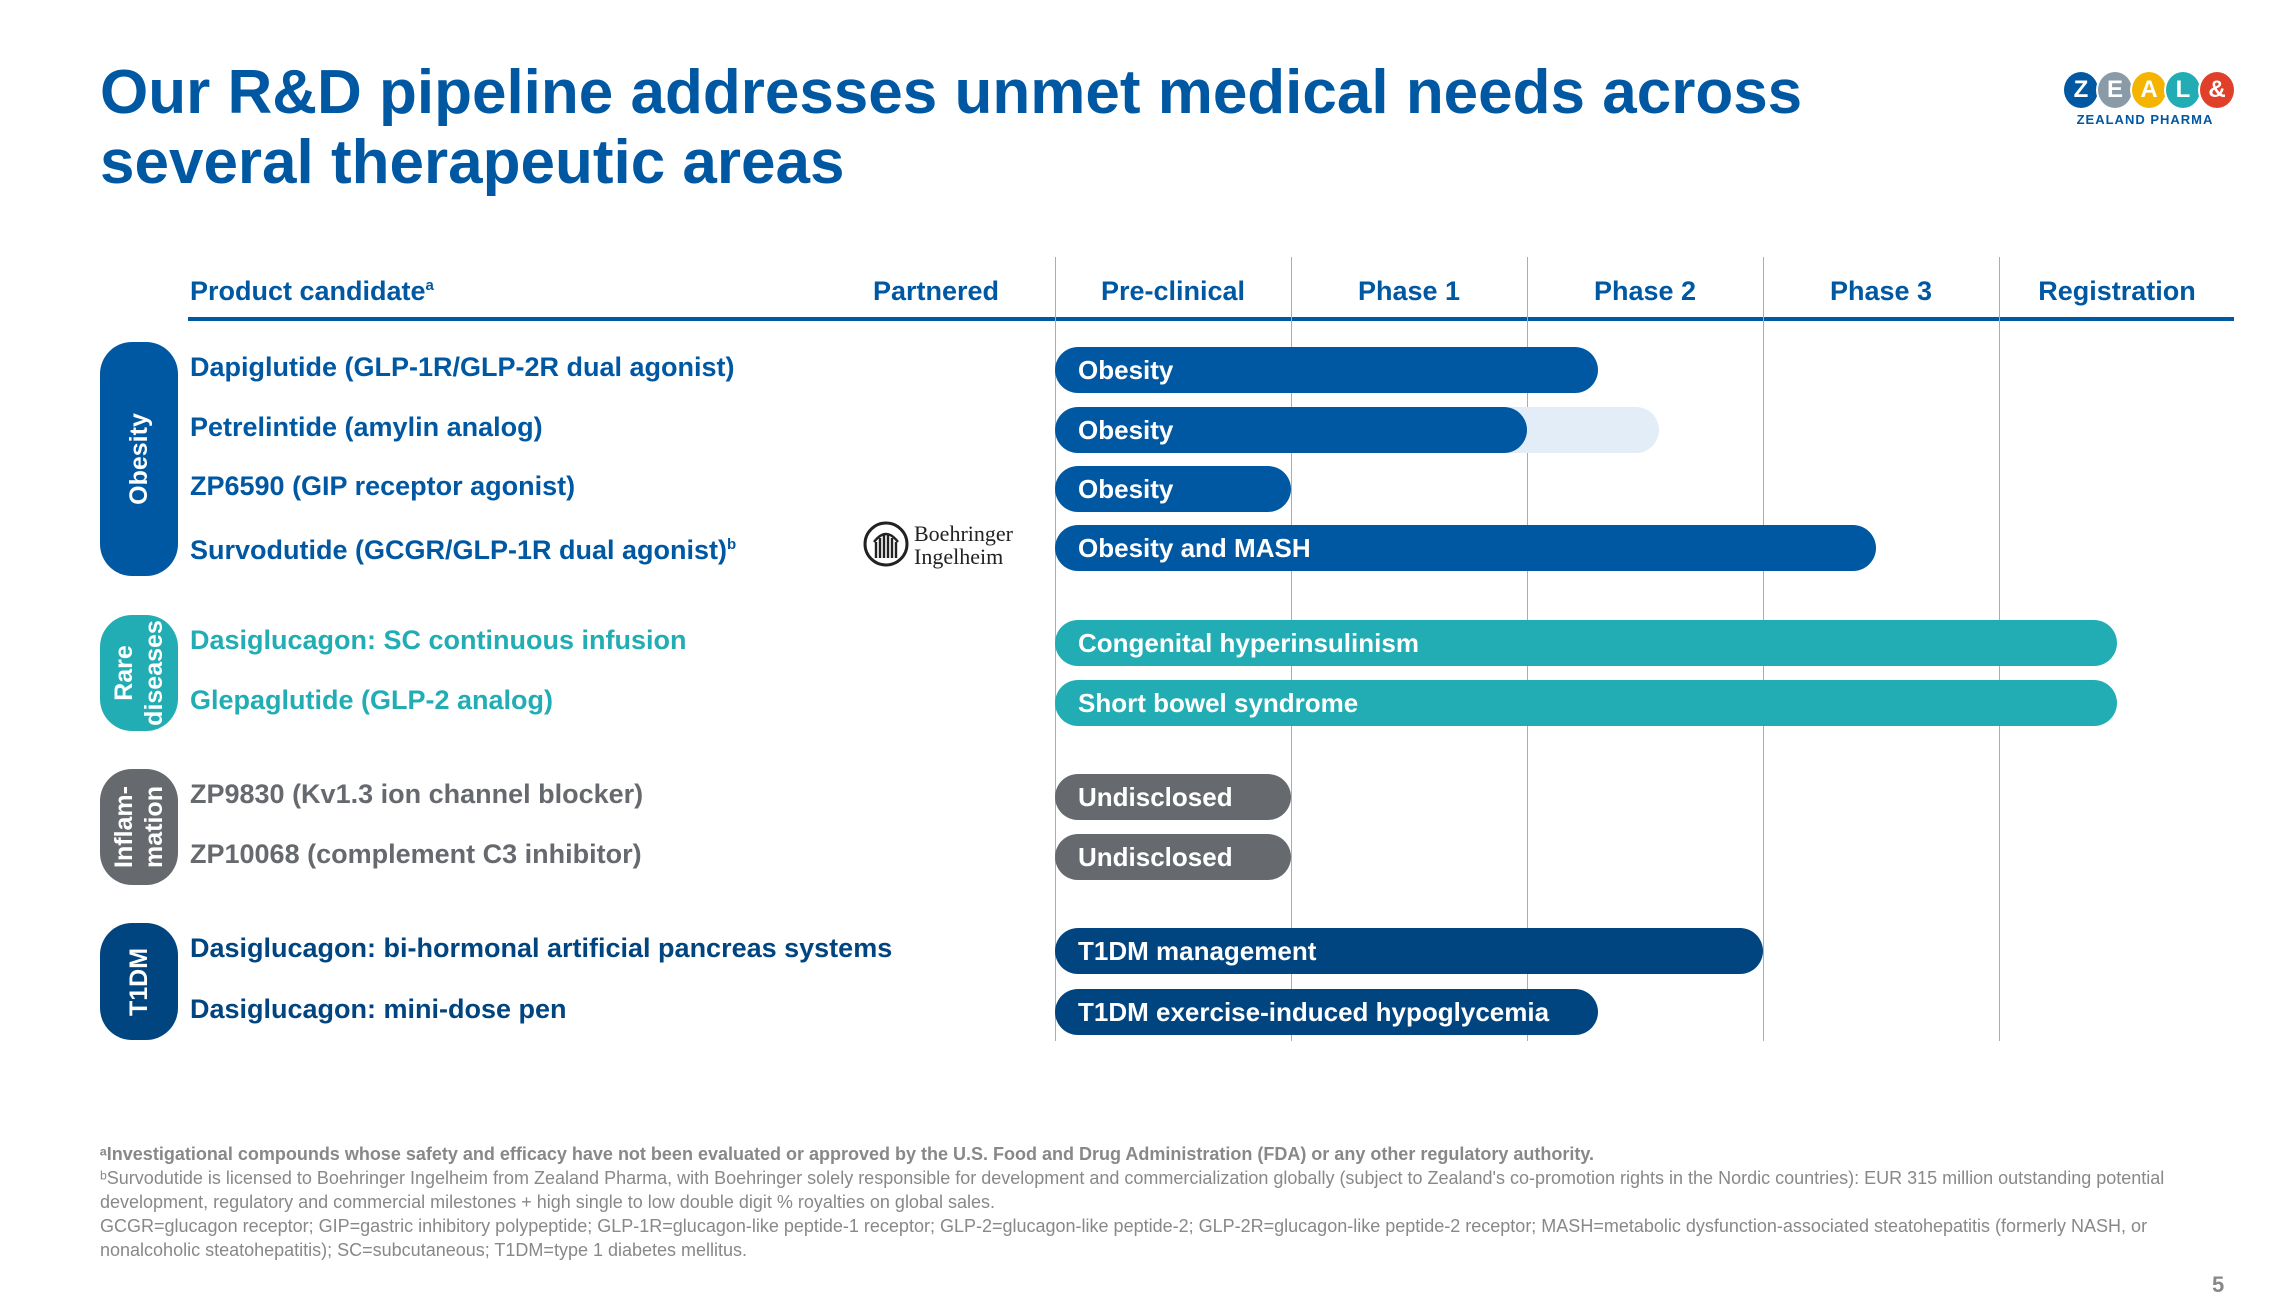 This screenshot has height=1312, width=2279. What do you see at coordinates (378, 1009) in the screenshot?
I see `candidate-name: Dasiglucagon: mini-dose pen` at bounding box center [378, 1009].